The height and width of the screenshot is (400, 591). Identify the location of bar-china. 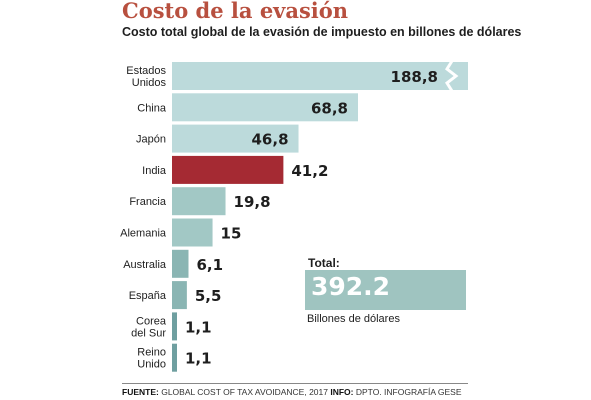
(265, 107).